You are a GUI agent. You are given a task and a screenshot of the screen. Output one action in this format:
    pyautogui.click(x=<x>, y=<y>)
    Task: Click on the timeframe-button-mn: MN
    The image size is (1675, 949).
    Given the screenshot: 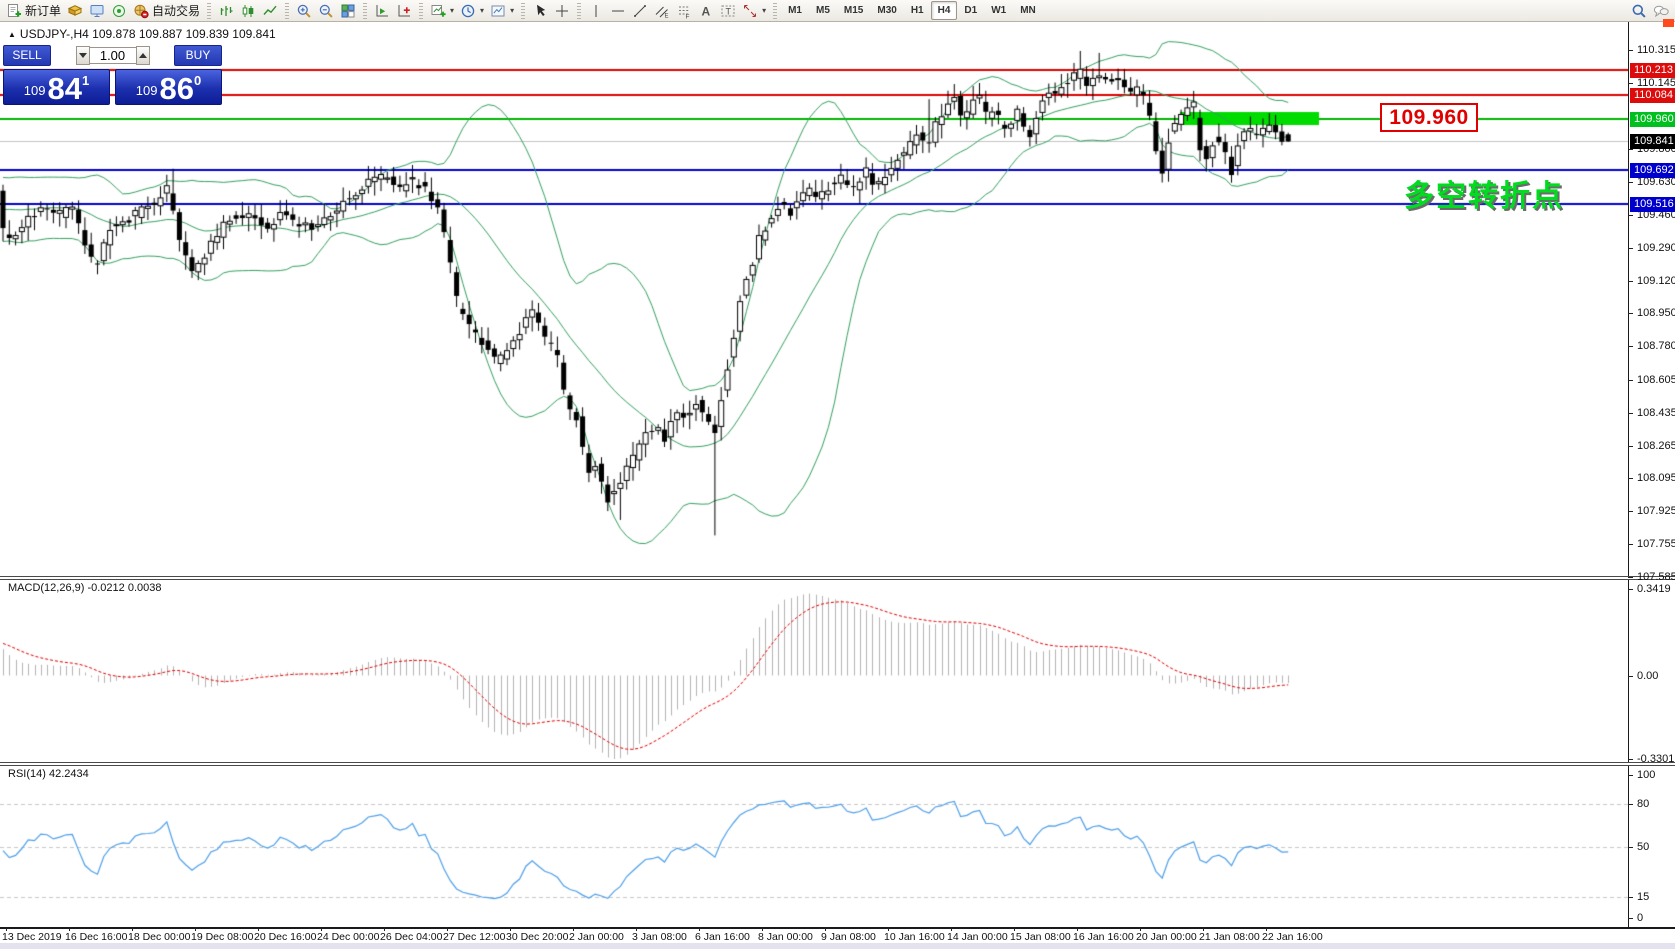 What is the action you would take?
    pyautogui.click(x=1028, y=10)
    